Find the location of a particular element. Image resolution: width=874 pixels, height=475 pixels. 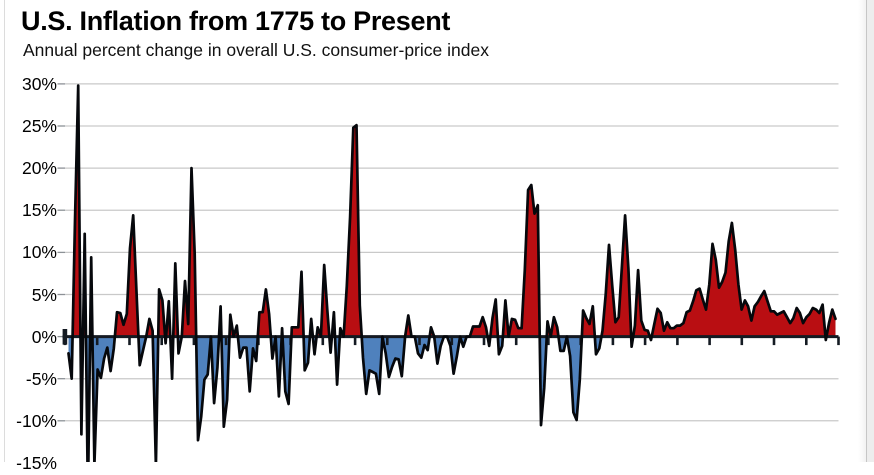

y-axis-label: -10% is located at coordinates (36, 420).